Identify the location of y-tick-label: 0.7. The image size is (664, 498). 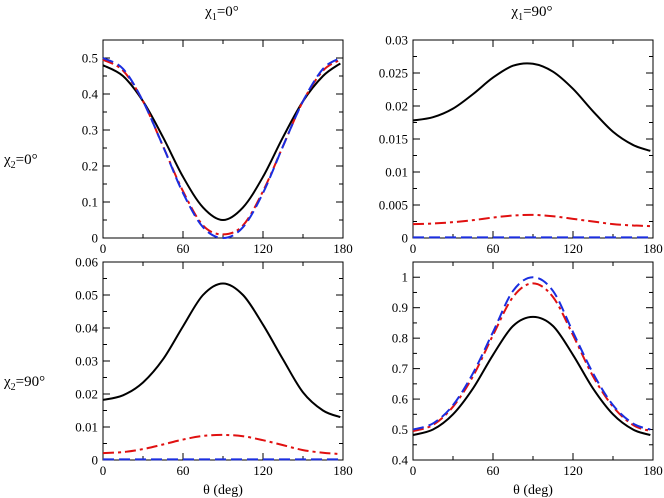
(400, 368).